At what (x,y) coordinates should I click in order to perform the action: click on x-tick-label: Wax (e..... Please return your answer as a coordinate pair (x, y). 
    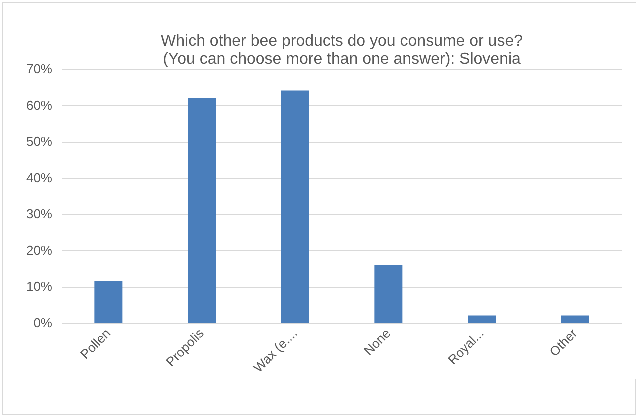
    Looking at the image, I should click on (275, 351).